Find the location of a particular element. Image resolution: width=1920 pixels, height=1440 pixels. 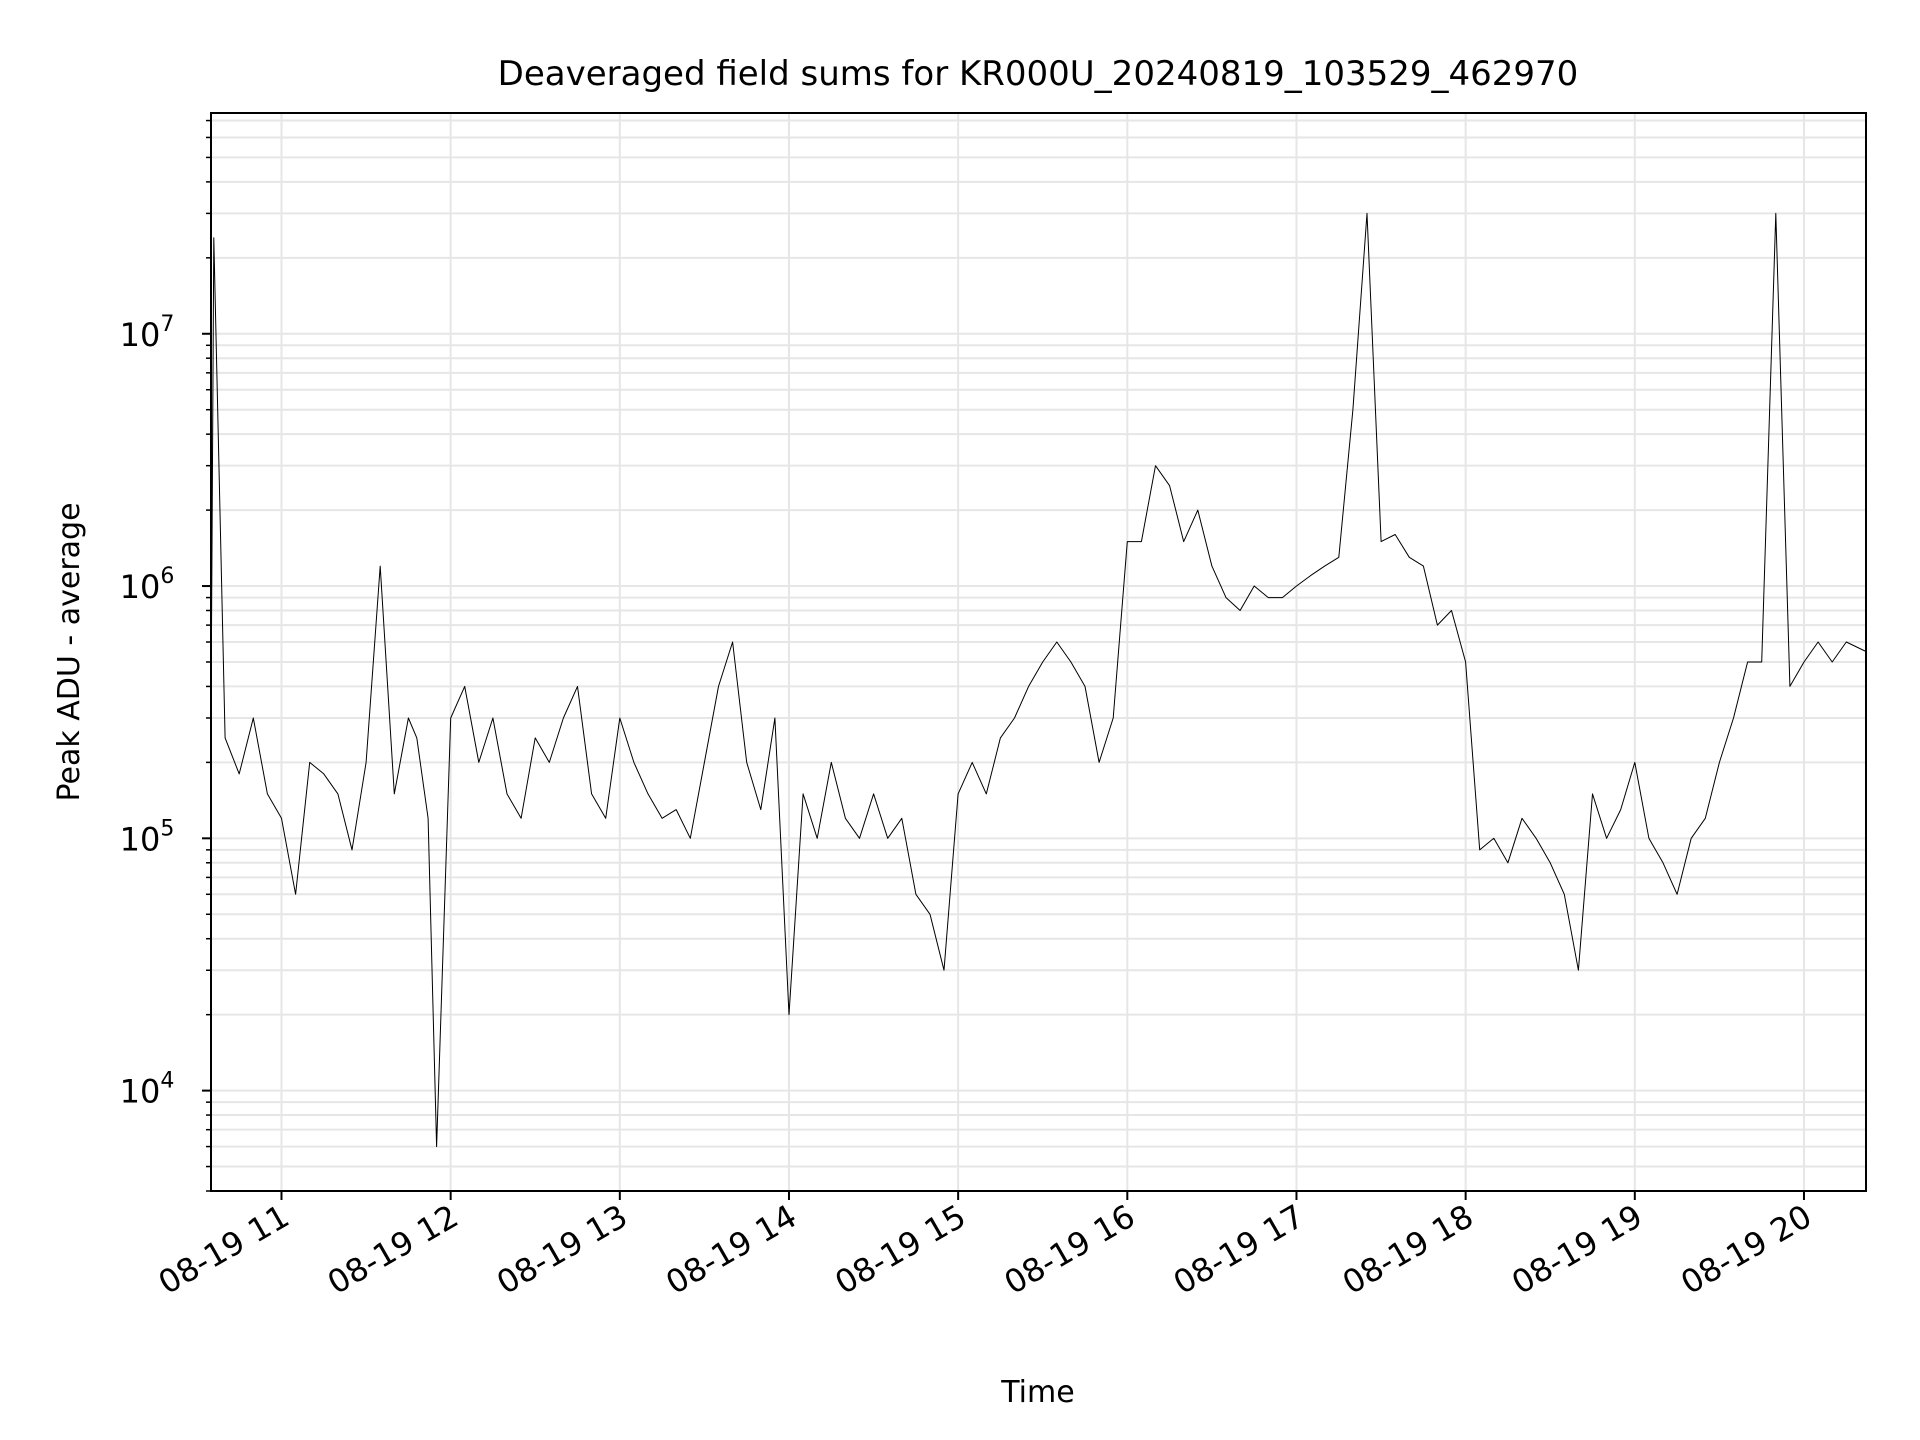

y-tick-label: 10⁵ is located at coordinates (147, 837).